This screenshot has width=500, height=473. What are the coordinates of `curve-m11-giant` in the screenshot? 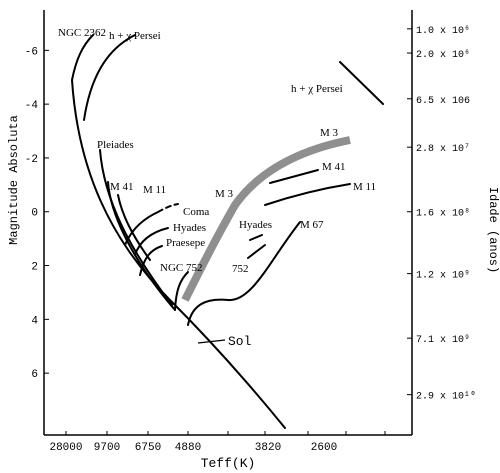 It's located at (307, 194).